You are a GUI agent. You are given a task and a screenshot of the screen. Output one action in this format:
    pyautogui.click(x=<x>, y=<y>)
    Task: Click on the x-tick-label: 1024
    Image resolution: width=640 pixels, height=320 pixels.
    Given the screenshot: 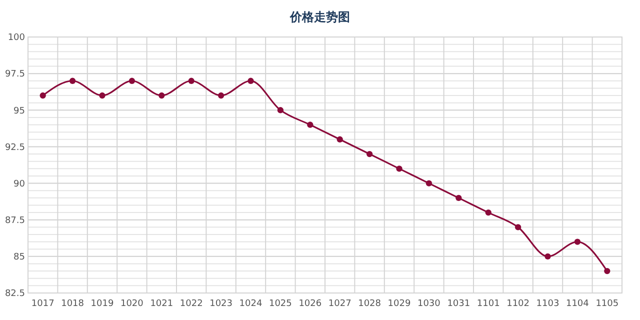 What is the action you would take?
    pyautogui.click(x=250, y=304)
    